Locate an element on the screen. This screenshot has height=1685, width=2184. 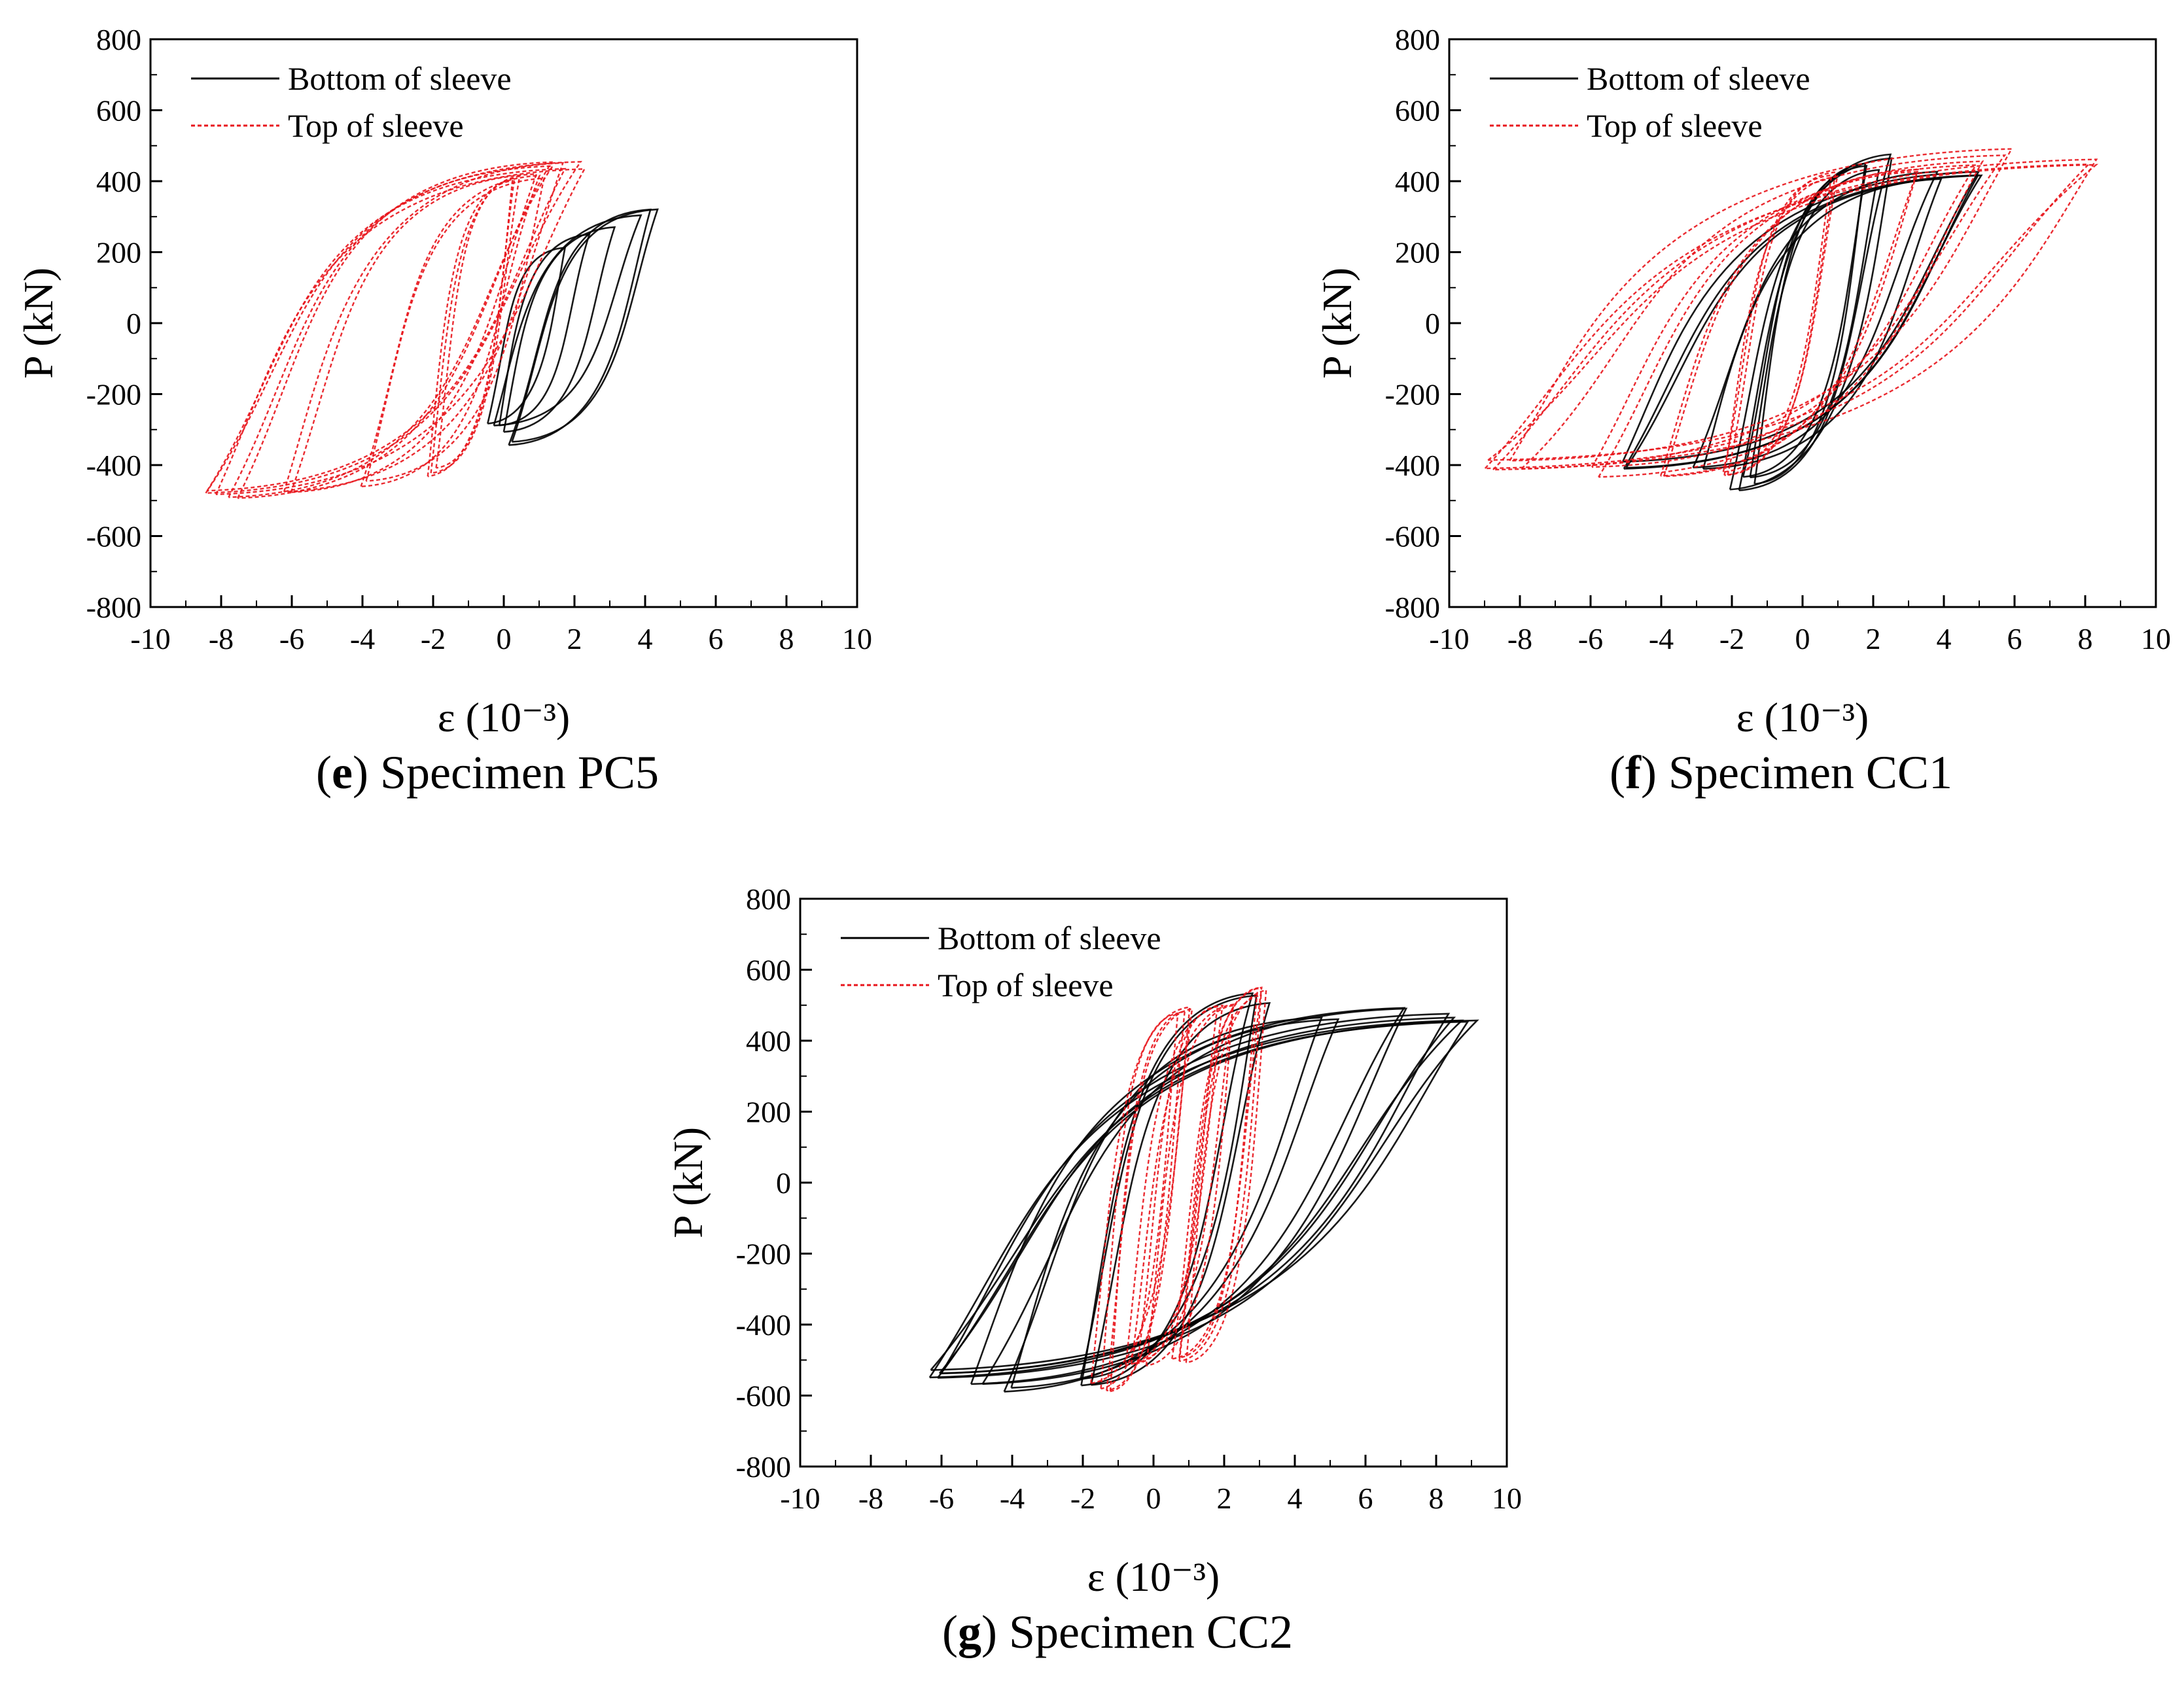
y-axis-label: P (kN) is located at coordinates (1337, 323).